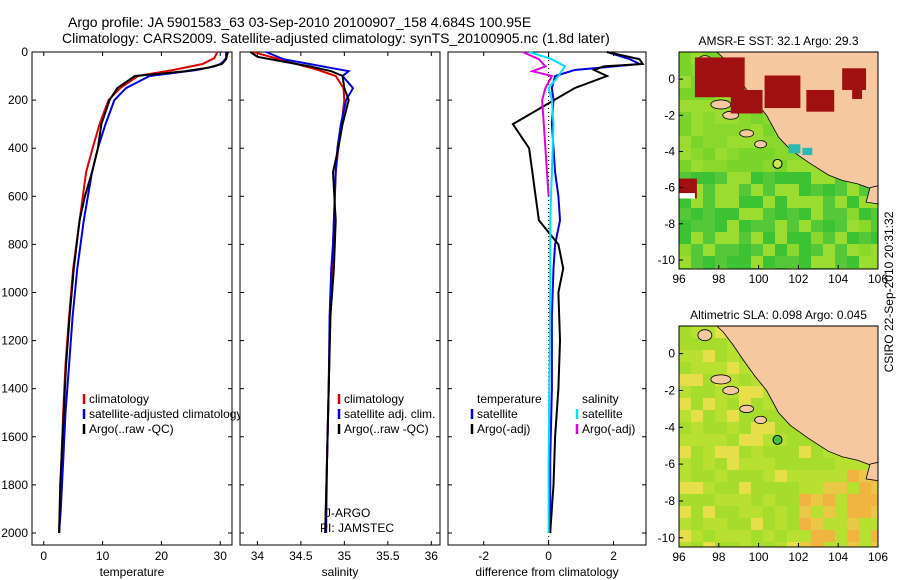  Describe the element at coordinates (165, 414) in the screenshot. I see `legend-entry: satellite-adjusted climatology` at that location.